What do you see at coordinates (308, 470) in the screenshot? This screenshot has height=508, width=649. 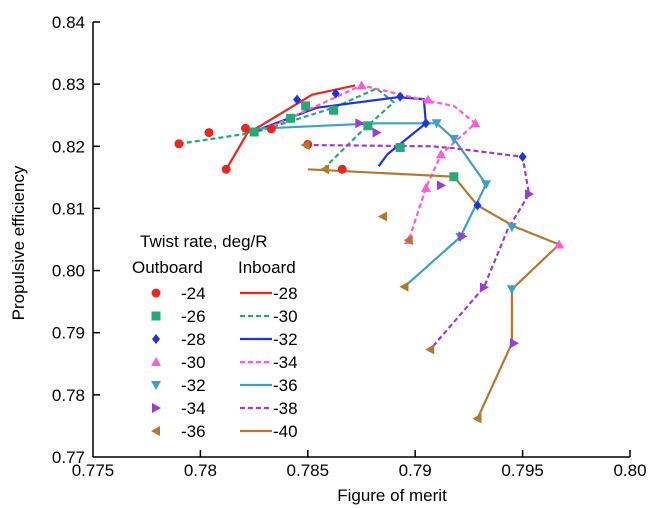 I see `x-tick-label: 0.785` at bounding box center [308, 470].